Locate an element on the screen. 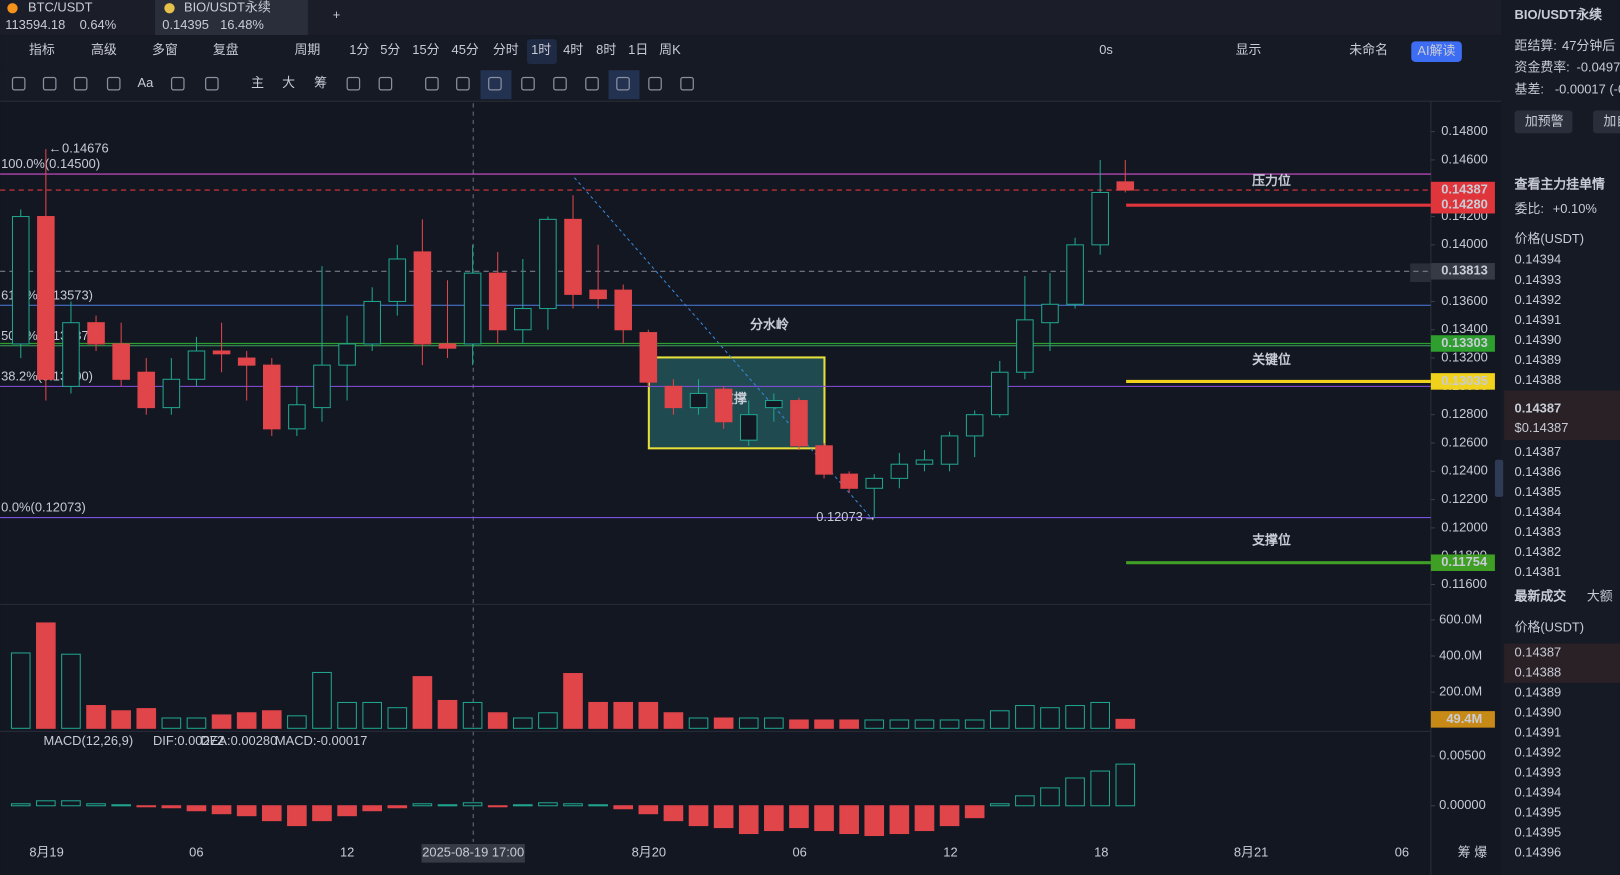  tab-symbol: BIO/USDT永续 is located at coordinates (227, 7).